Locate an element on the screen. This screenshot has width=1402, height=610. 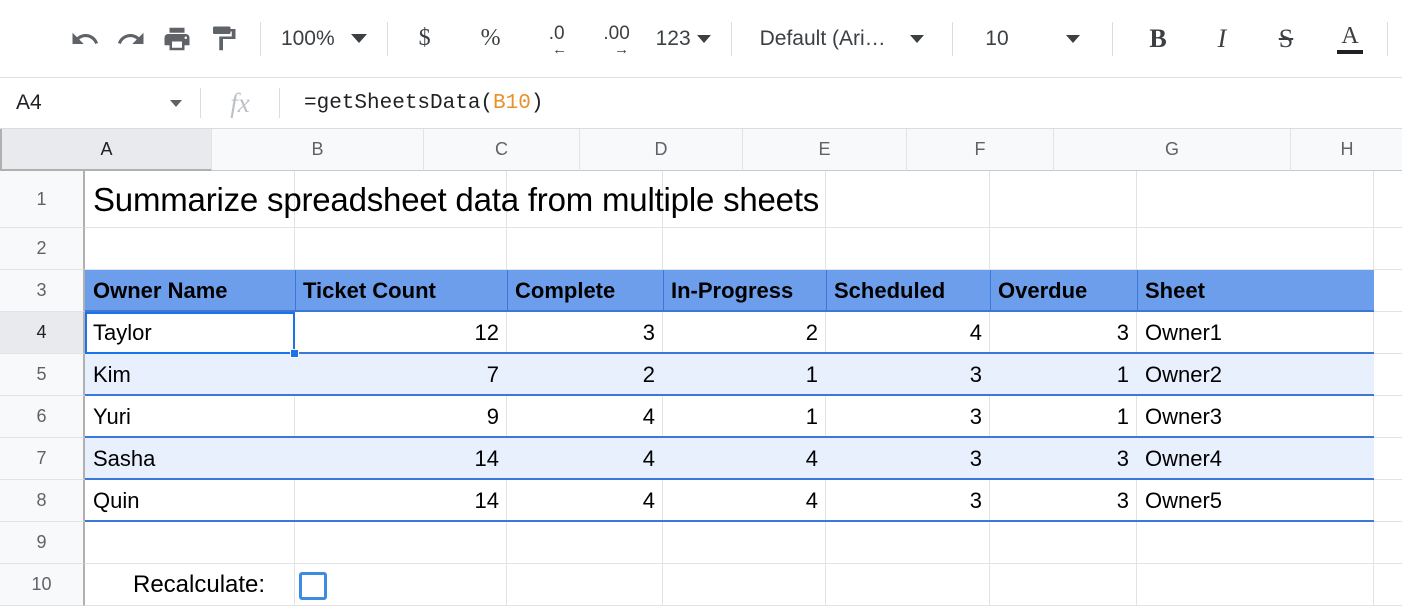
cell-H8 is located at coordinates (1388, 501).